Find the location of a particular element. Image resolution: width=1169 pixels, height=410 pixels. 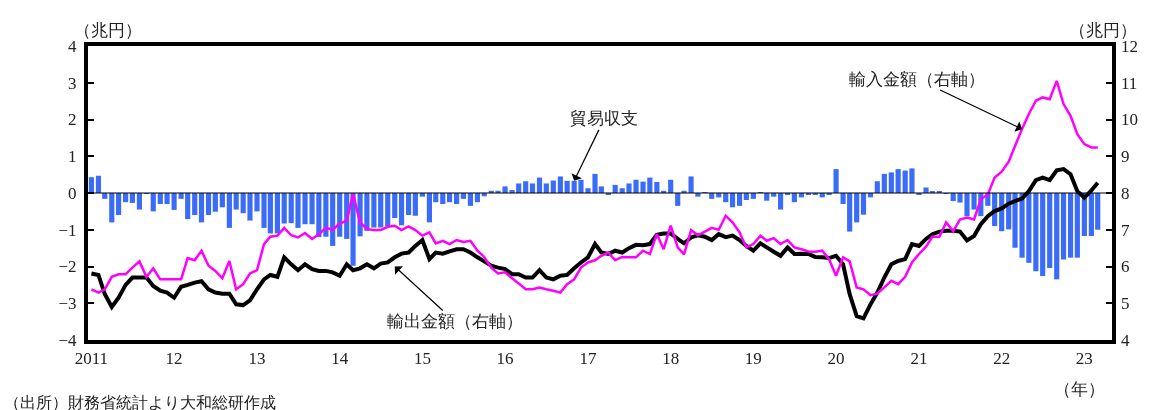

y-tick-label: 1 is located at coordinates (72, 157).